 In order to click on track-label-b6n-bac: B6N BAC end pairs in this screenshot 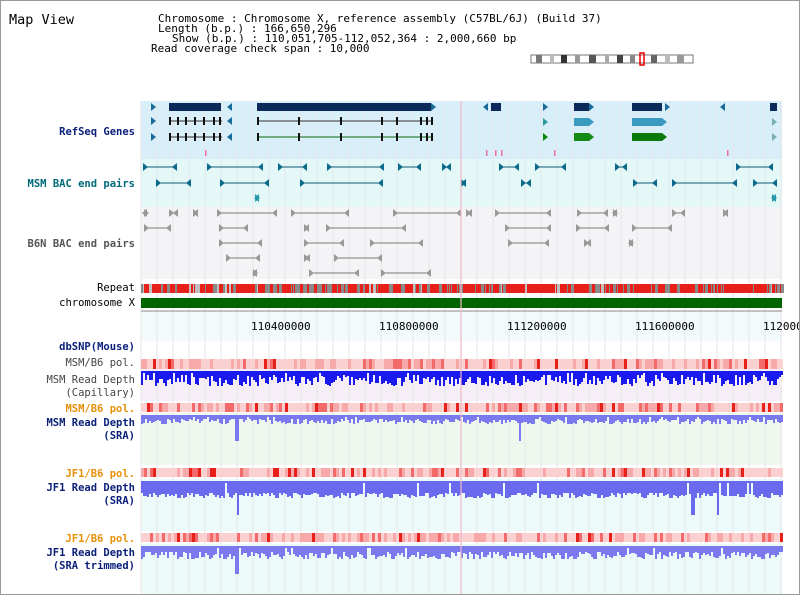, I will do `click(81, 244)`.